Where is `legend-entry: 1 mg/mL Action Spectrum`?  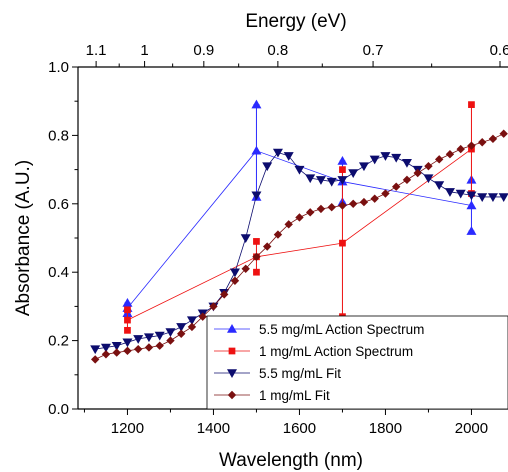 legend-entry: 1 mg/mL Action Spectrum is located at coordinates (313, 351).